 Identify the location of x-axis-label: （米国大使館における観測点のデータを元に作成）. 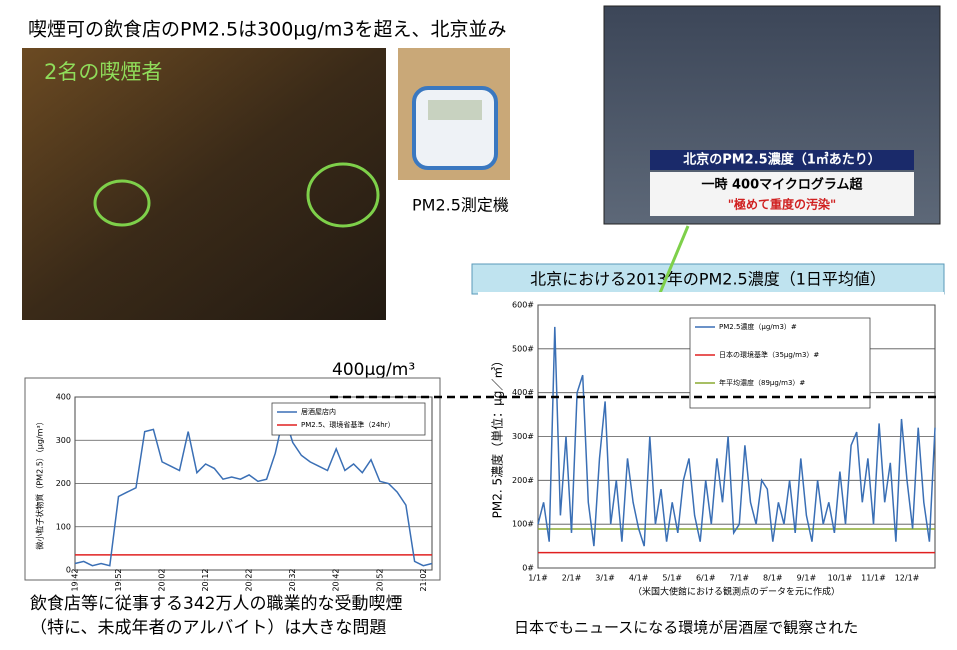
(736, 592).